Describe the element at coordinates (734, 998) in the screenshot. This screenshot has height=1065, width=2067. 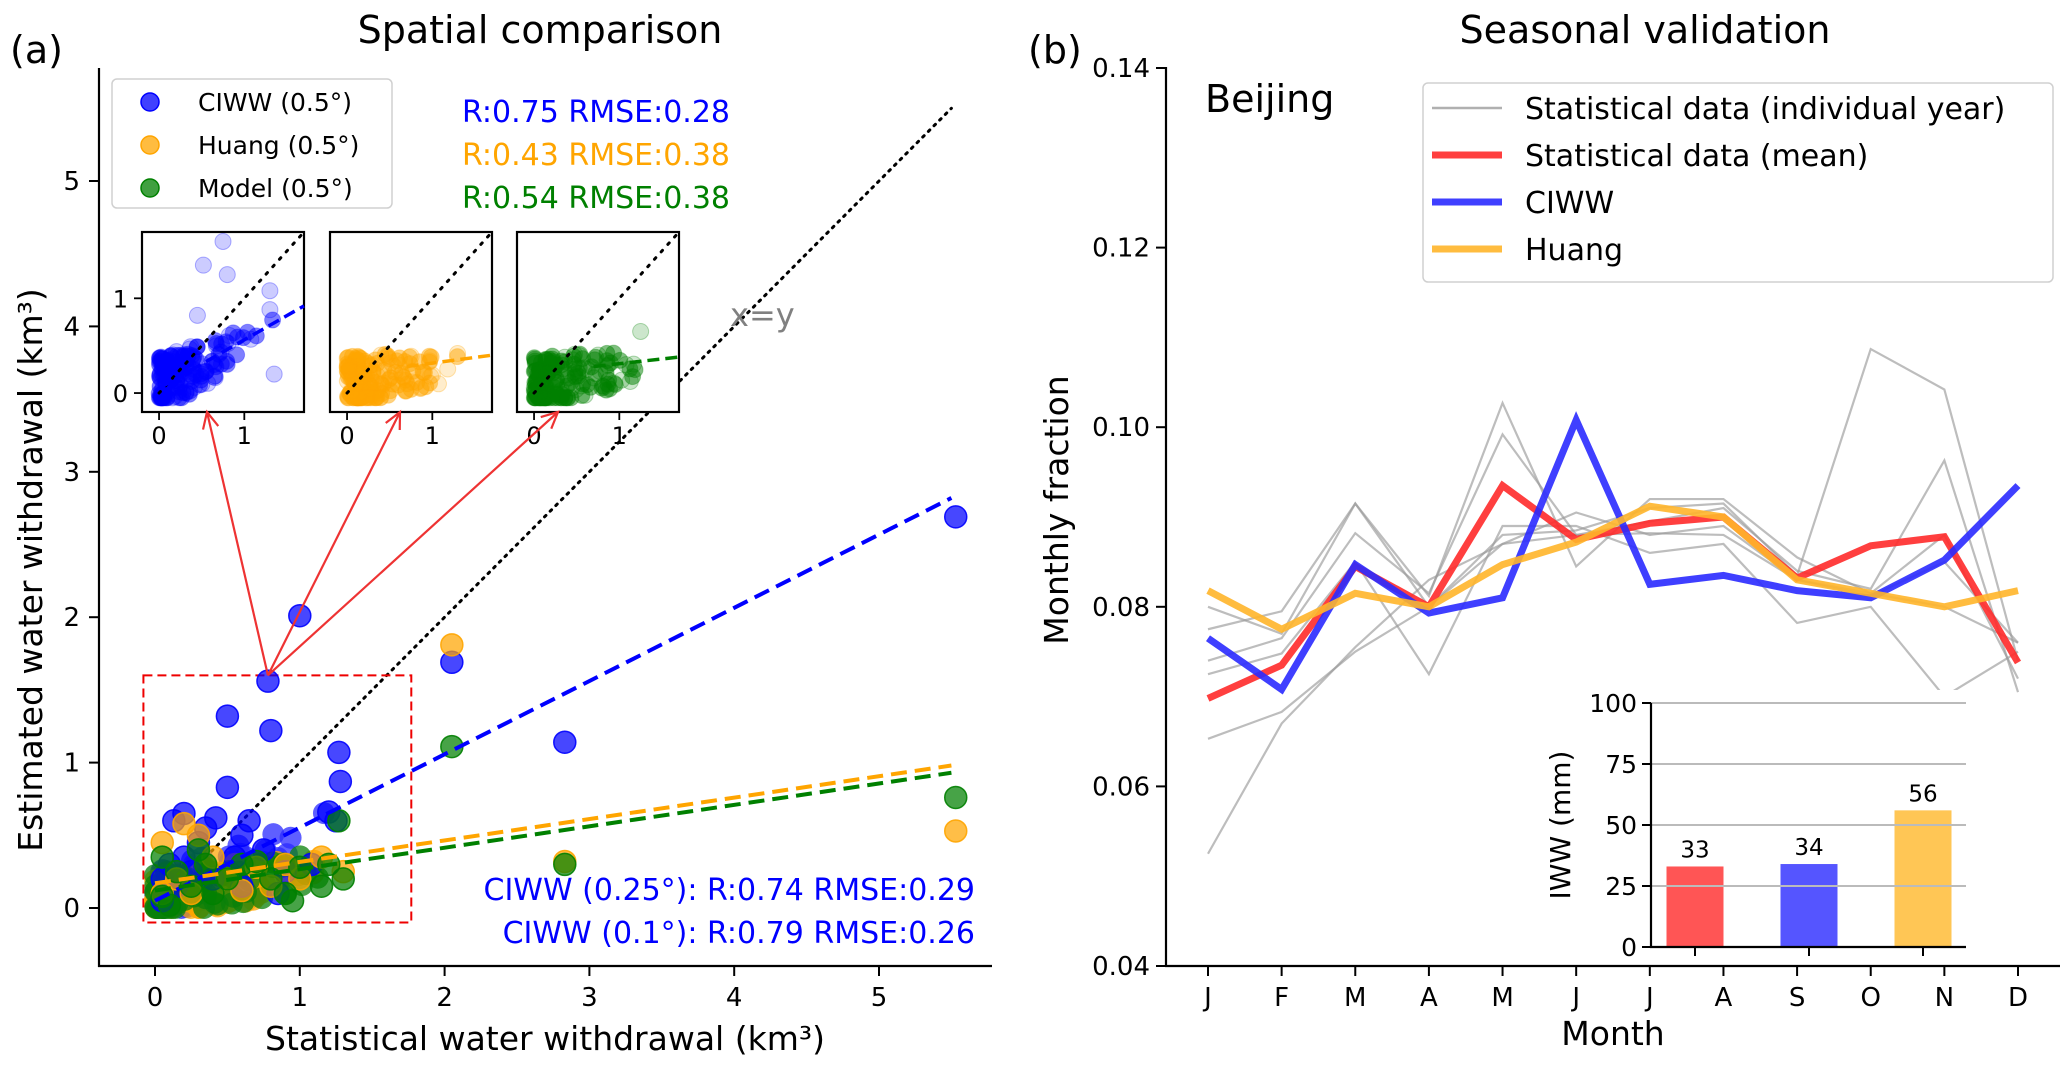
I see `x-tick-label: 4` at that location.